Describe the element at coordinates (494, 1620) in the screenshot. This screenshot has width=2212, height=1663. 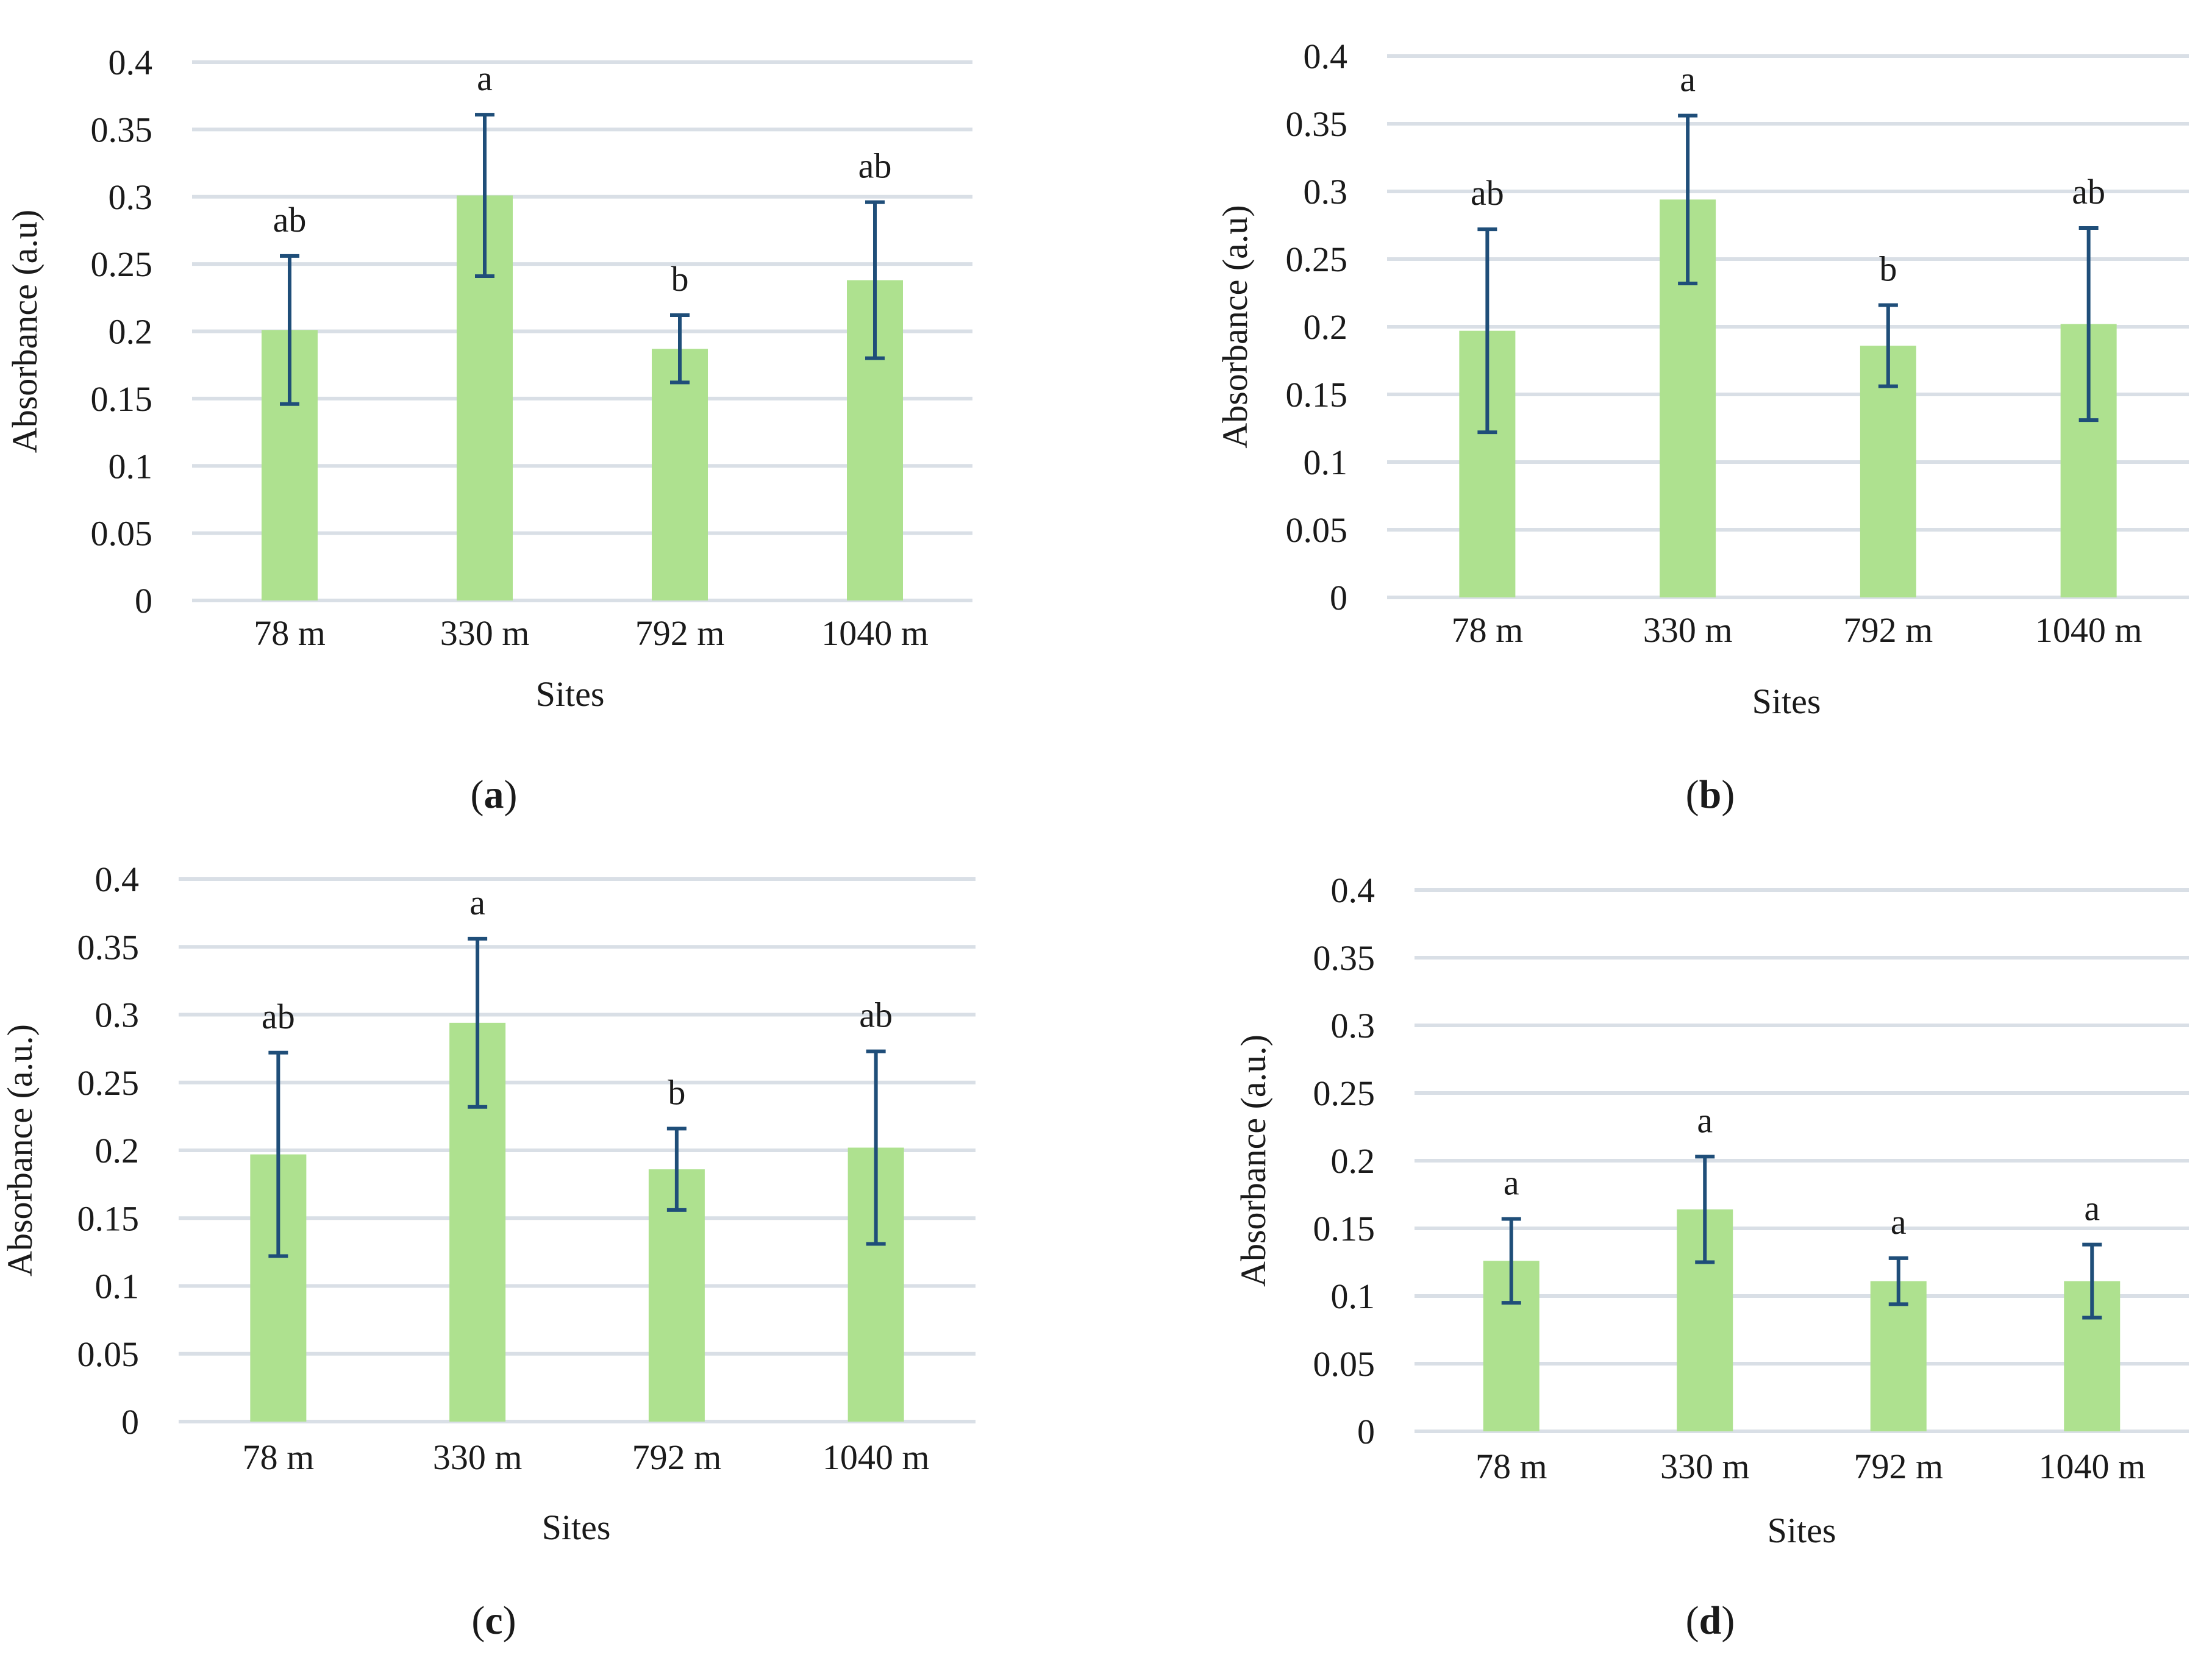
I see `panel-label: (c)` at that location.